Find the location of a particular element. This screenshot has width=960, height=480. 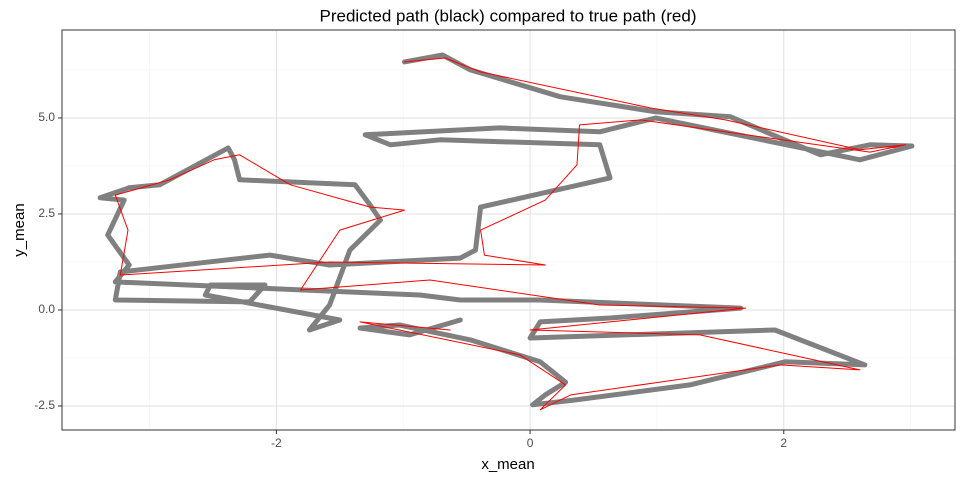

x-tick-label: 0 is located at coordinates (530, 443).